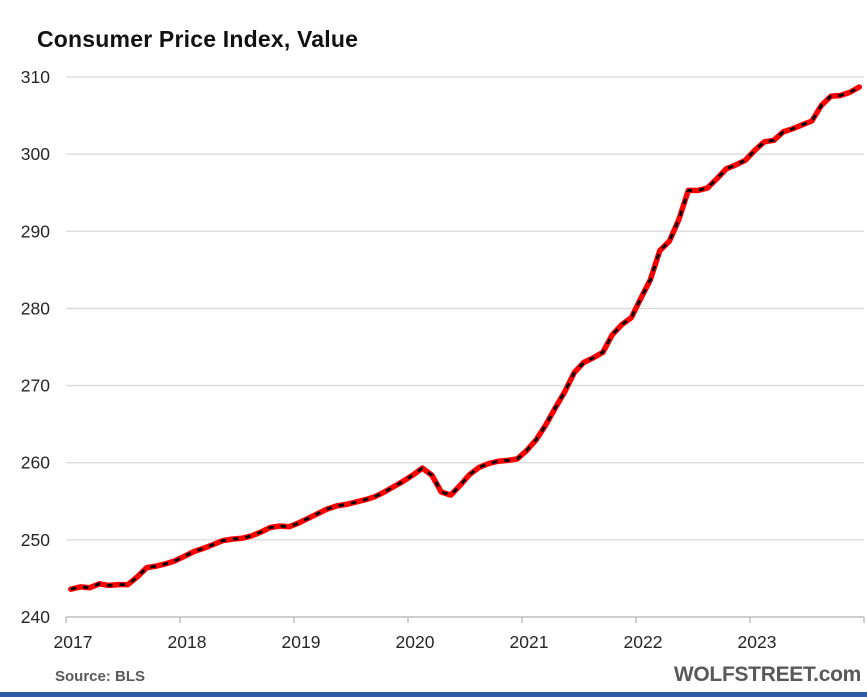  What do you see at coordinates (198, 39) in the screenshot?
I see `chart-title: Consumer Price Index, Value` at bounding box center [198, 39].